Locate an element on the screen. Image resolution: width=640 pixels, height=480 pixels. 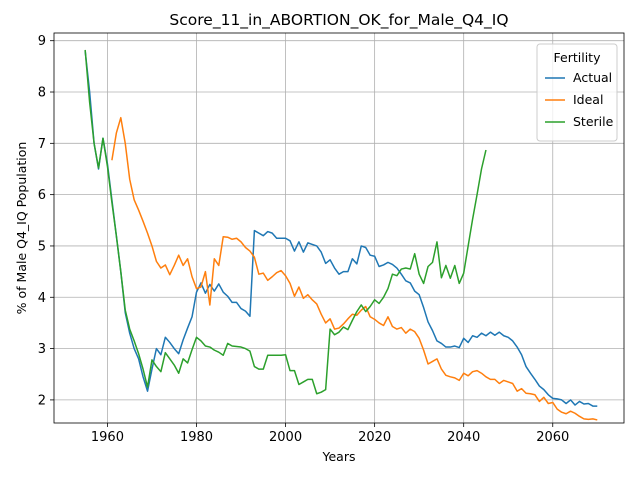
y-tick-label: 7 is located at coordinates (42, 144).